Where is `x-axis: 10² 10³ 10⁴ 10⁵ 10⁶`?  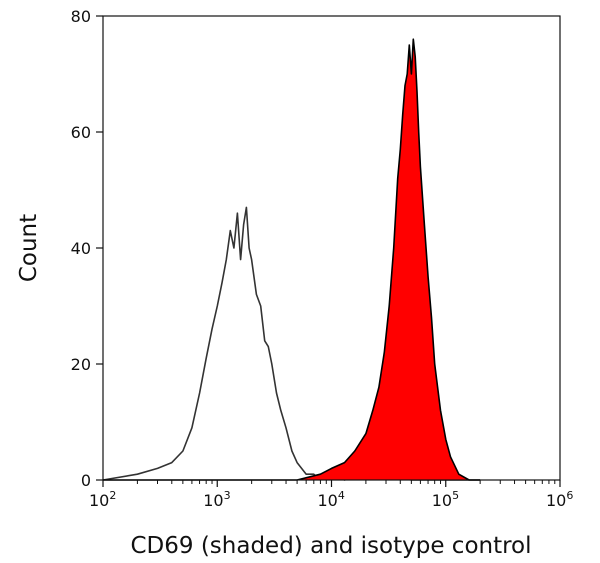 x-axis: 10² 10³ 10⁴ 10⁵ 10⁶ is located at coordinates (331, 495).